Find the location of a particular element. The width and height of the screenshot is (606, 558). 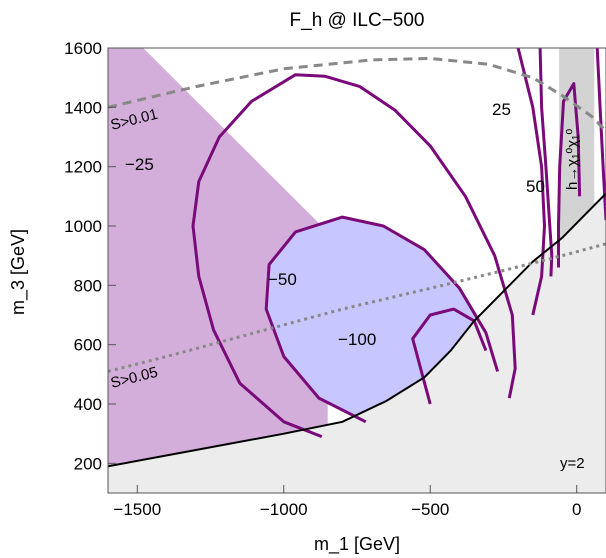

y-tick-label: 200 is located at coordinates (88, 463).